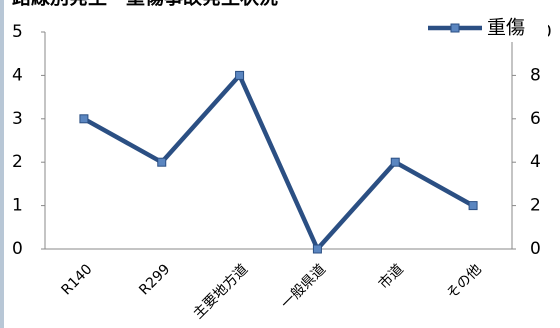 The height and width of the screenshot is (328, 560). What do you see at coordinates (17, 162) in the screenshot?
I see `y-tick-label: 2` at bounding box center [17, 162].